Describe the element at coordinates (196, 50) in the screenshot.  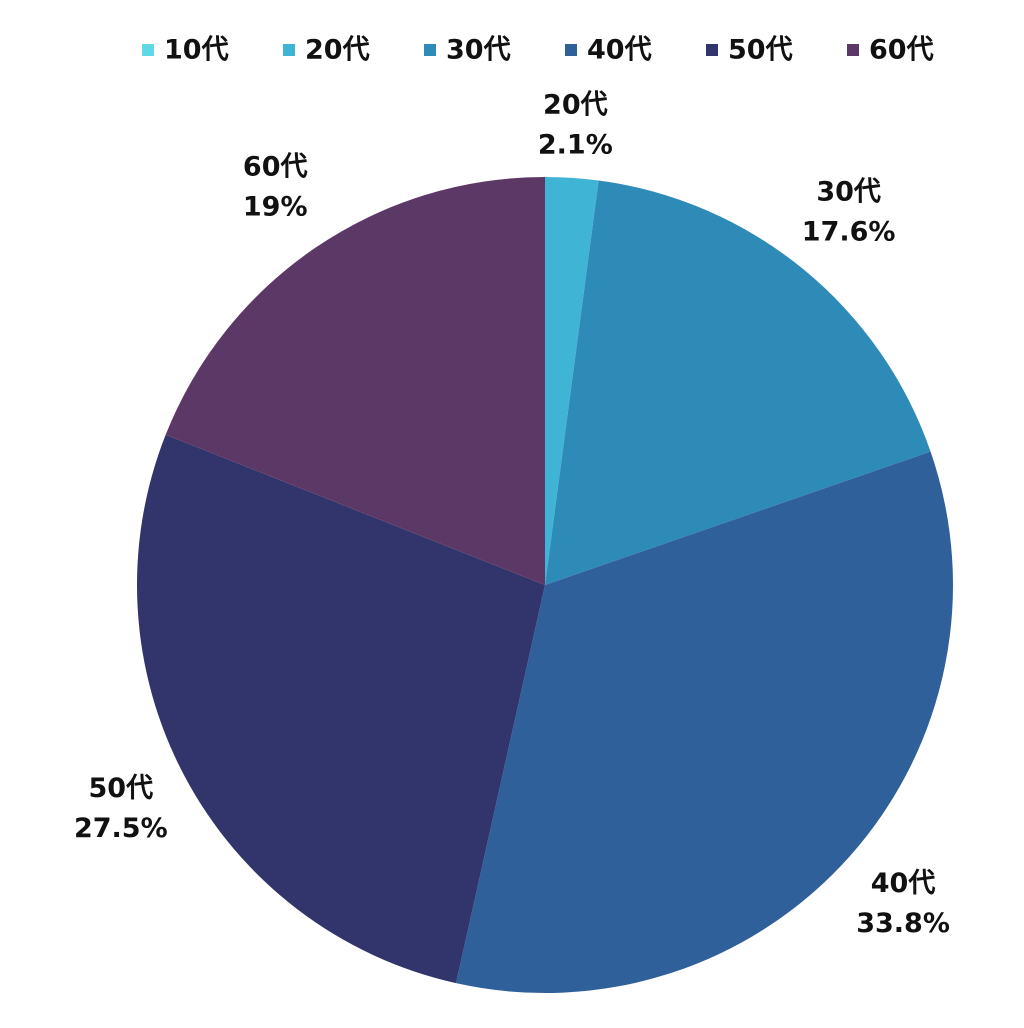
I see `legend-label: 10代` at that location.